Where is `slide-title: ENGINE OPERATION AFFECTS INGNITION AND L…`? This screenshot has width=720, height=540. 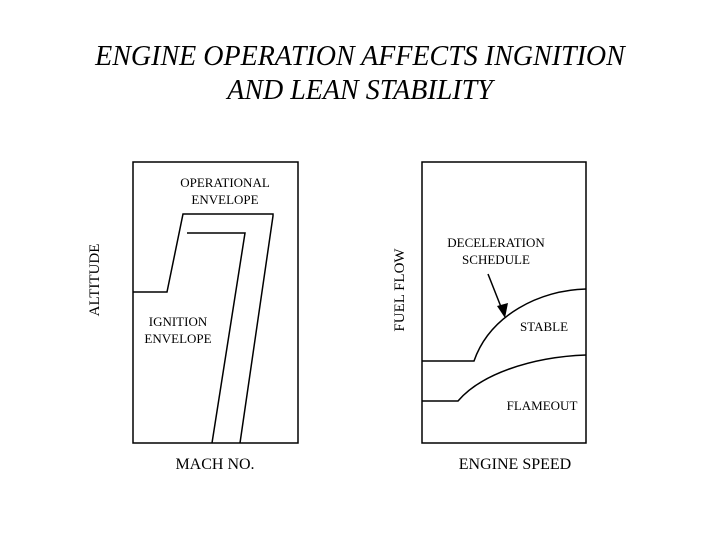 slide-title: ENGINE OPERATION AFFECTS INGNITION AND L… is located at coordinates (360, 74).